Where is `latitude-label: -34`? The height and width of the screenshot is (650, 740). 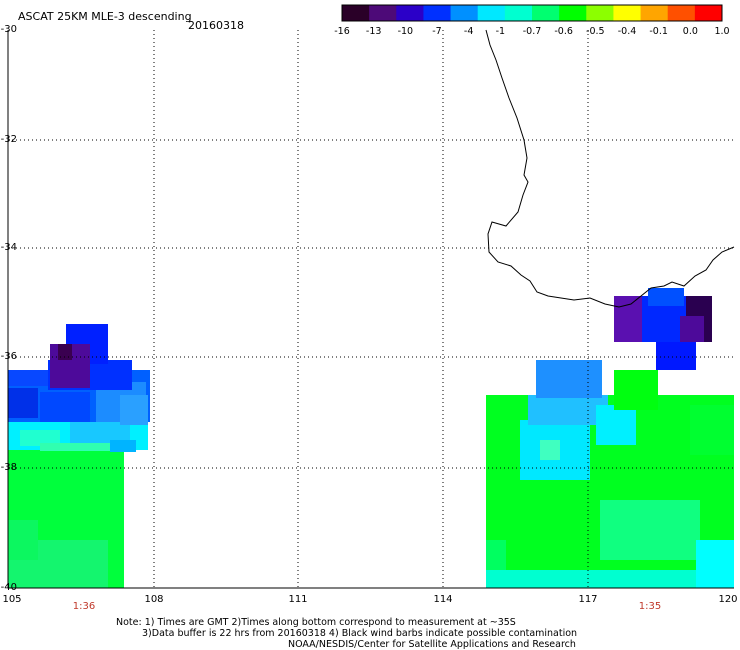
latitude-label: -34 is located at coordinates (8, 247).